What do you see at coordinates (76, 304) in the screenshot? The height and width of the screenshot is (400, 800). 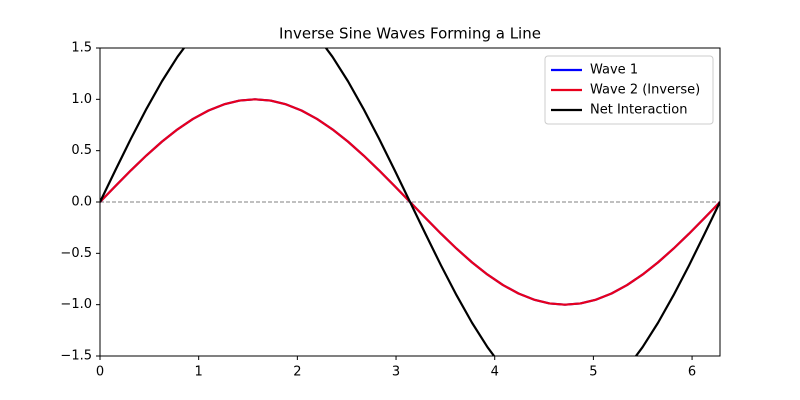 I see `y-tick-label: −1.0` at bounding box center [76, 304].